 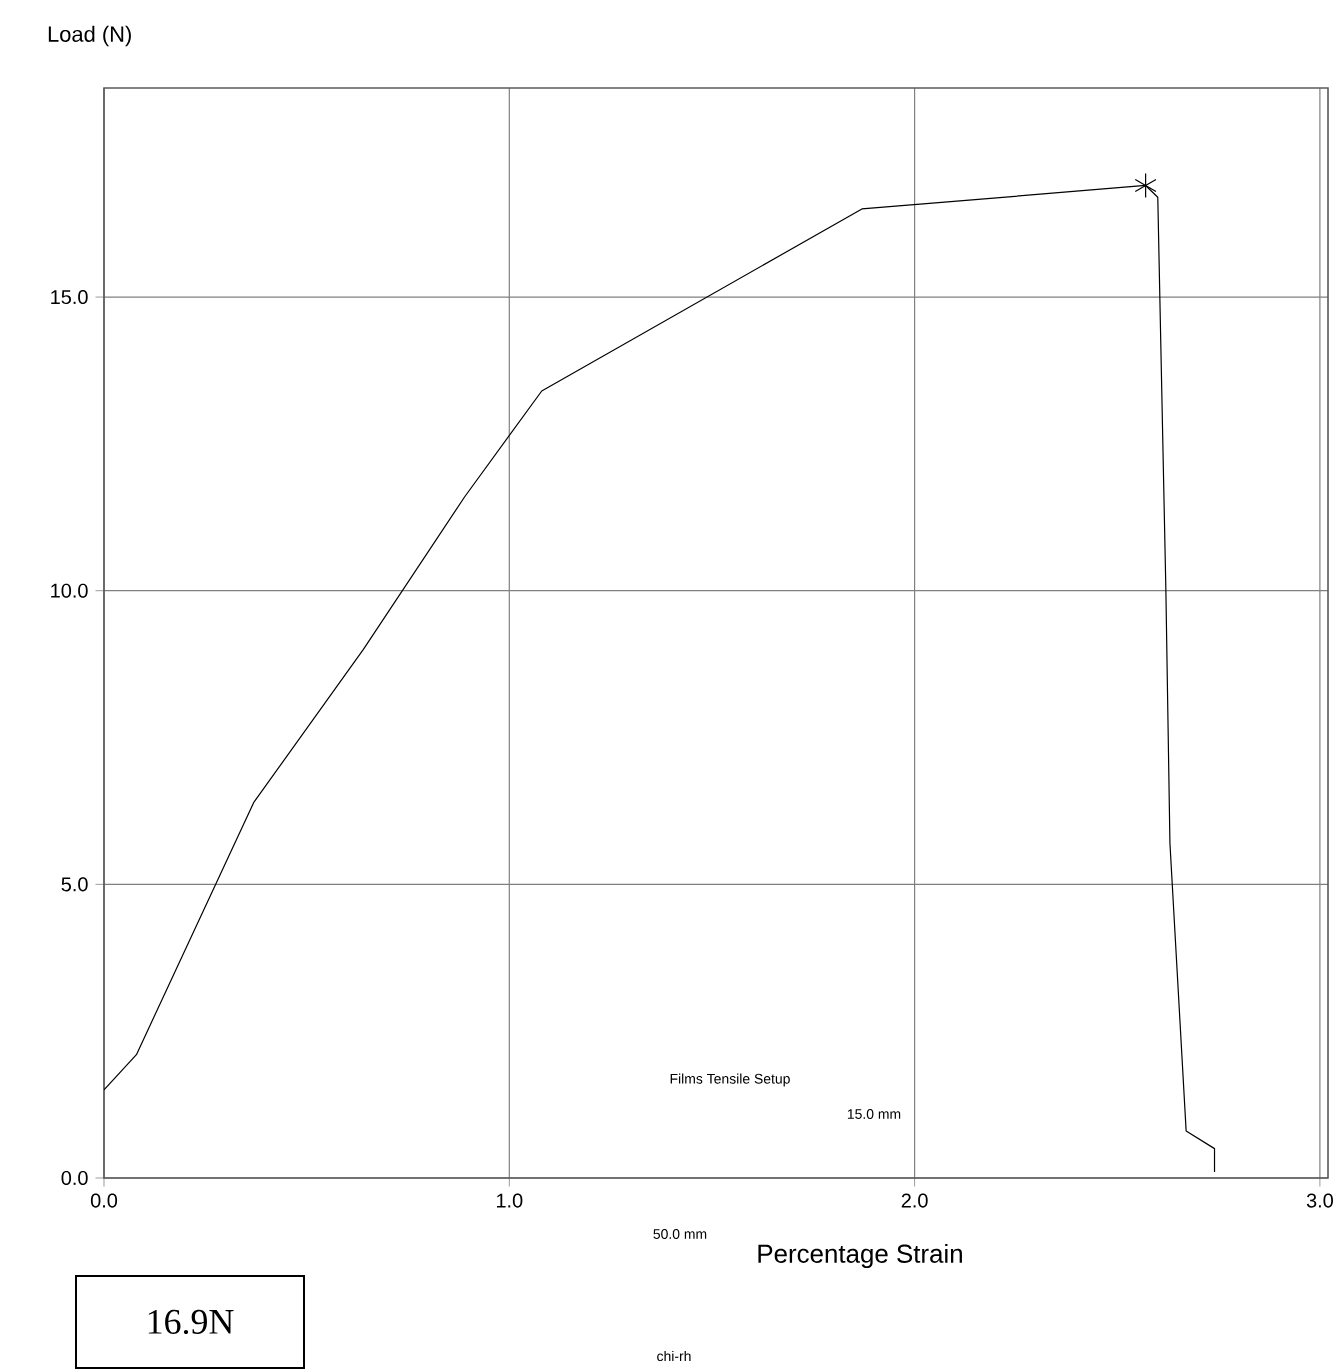 What do you see at coordinates (104, 1200) in the screenshot?
I see `x-tick-label: 0.0` at bounding box center [104, 1200].